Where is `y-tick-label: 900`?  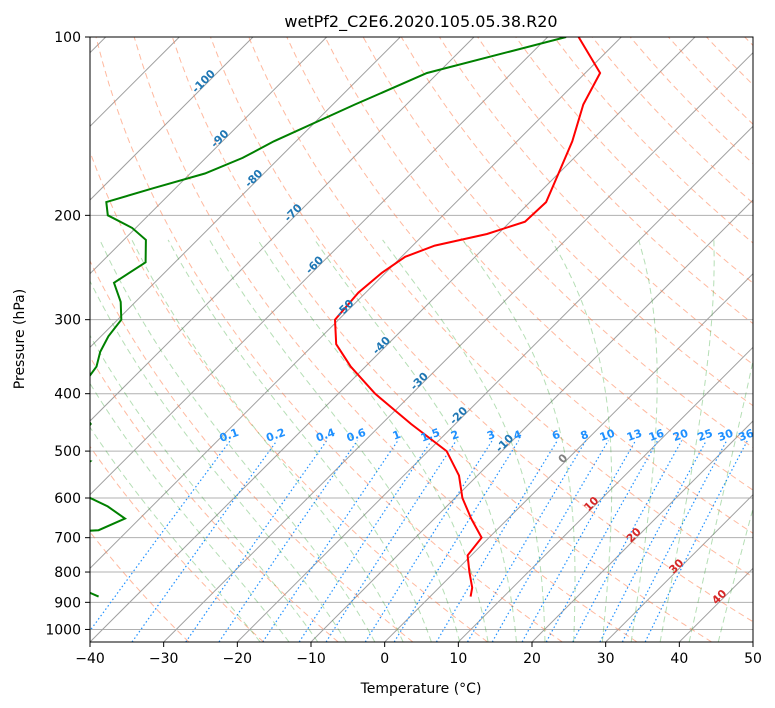 y-tick-label: 900 is located at coordinates (67, 603).